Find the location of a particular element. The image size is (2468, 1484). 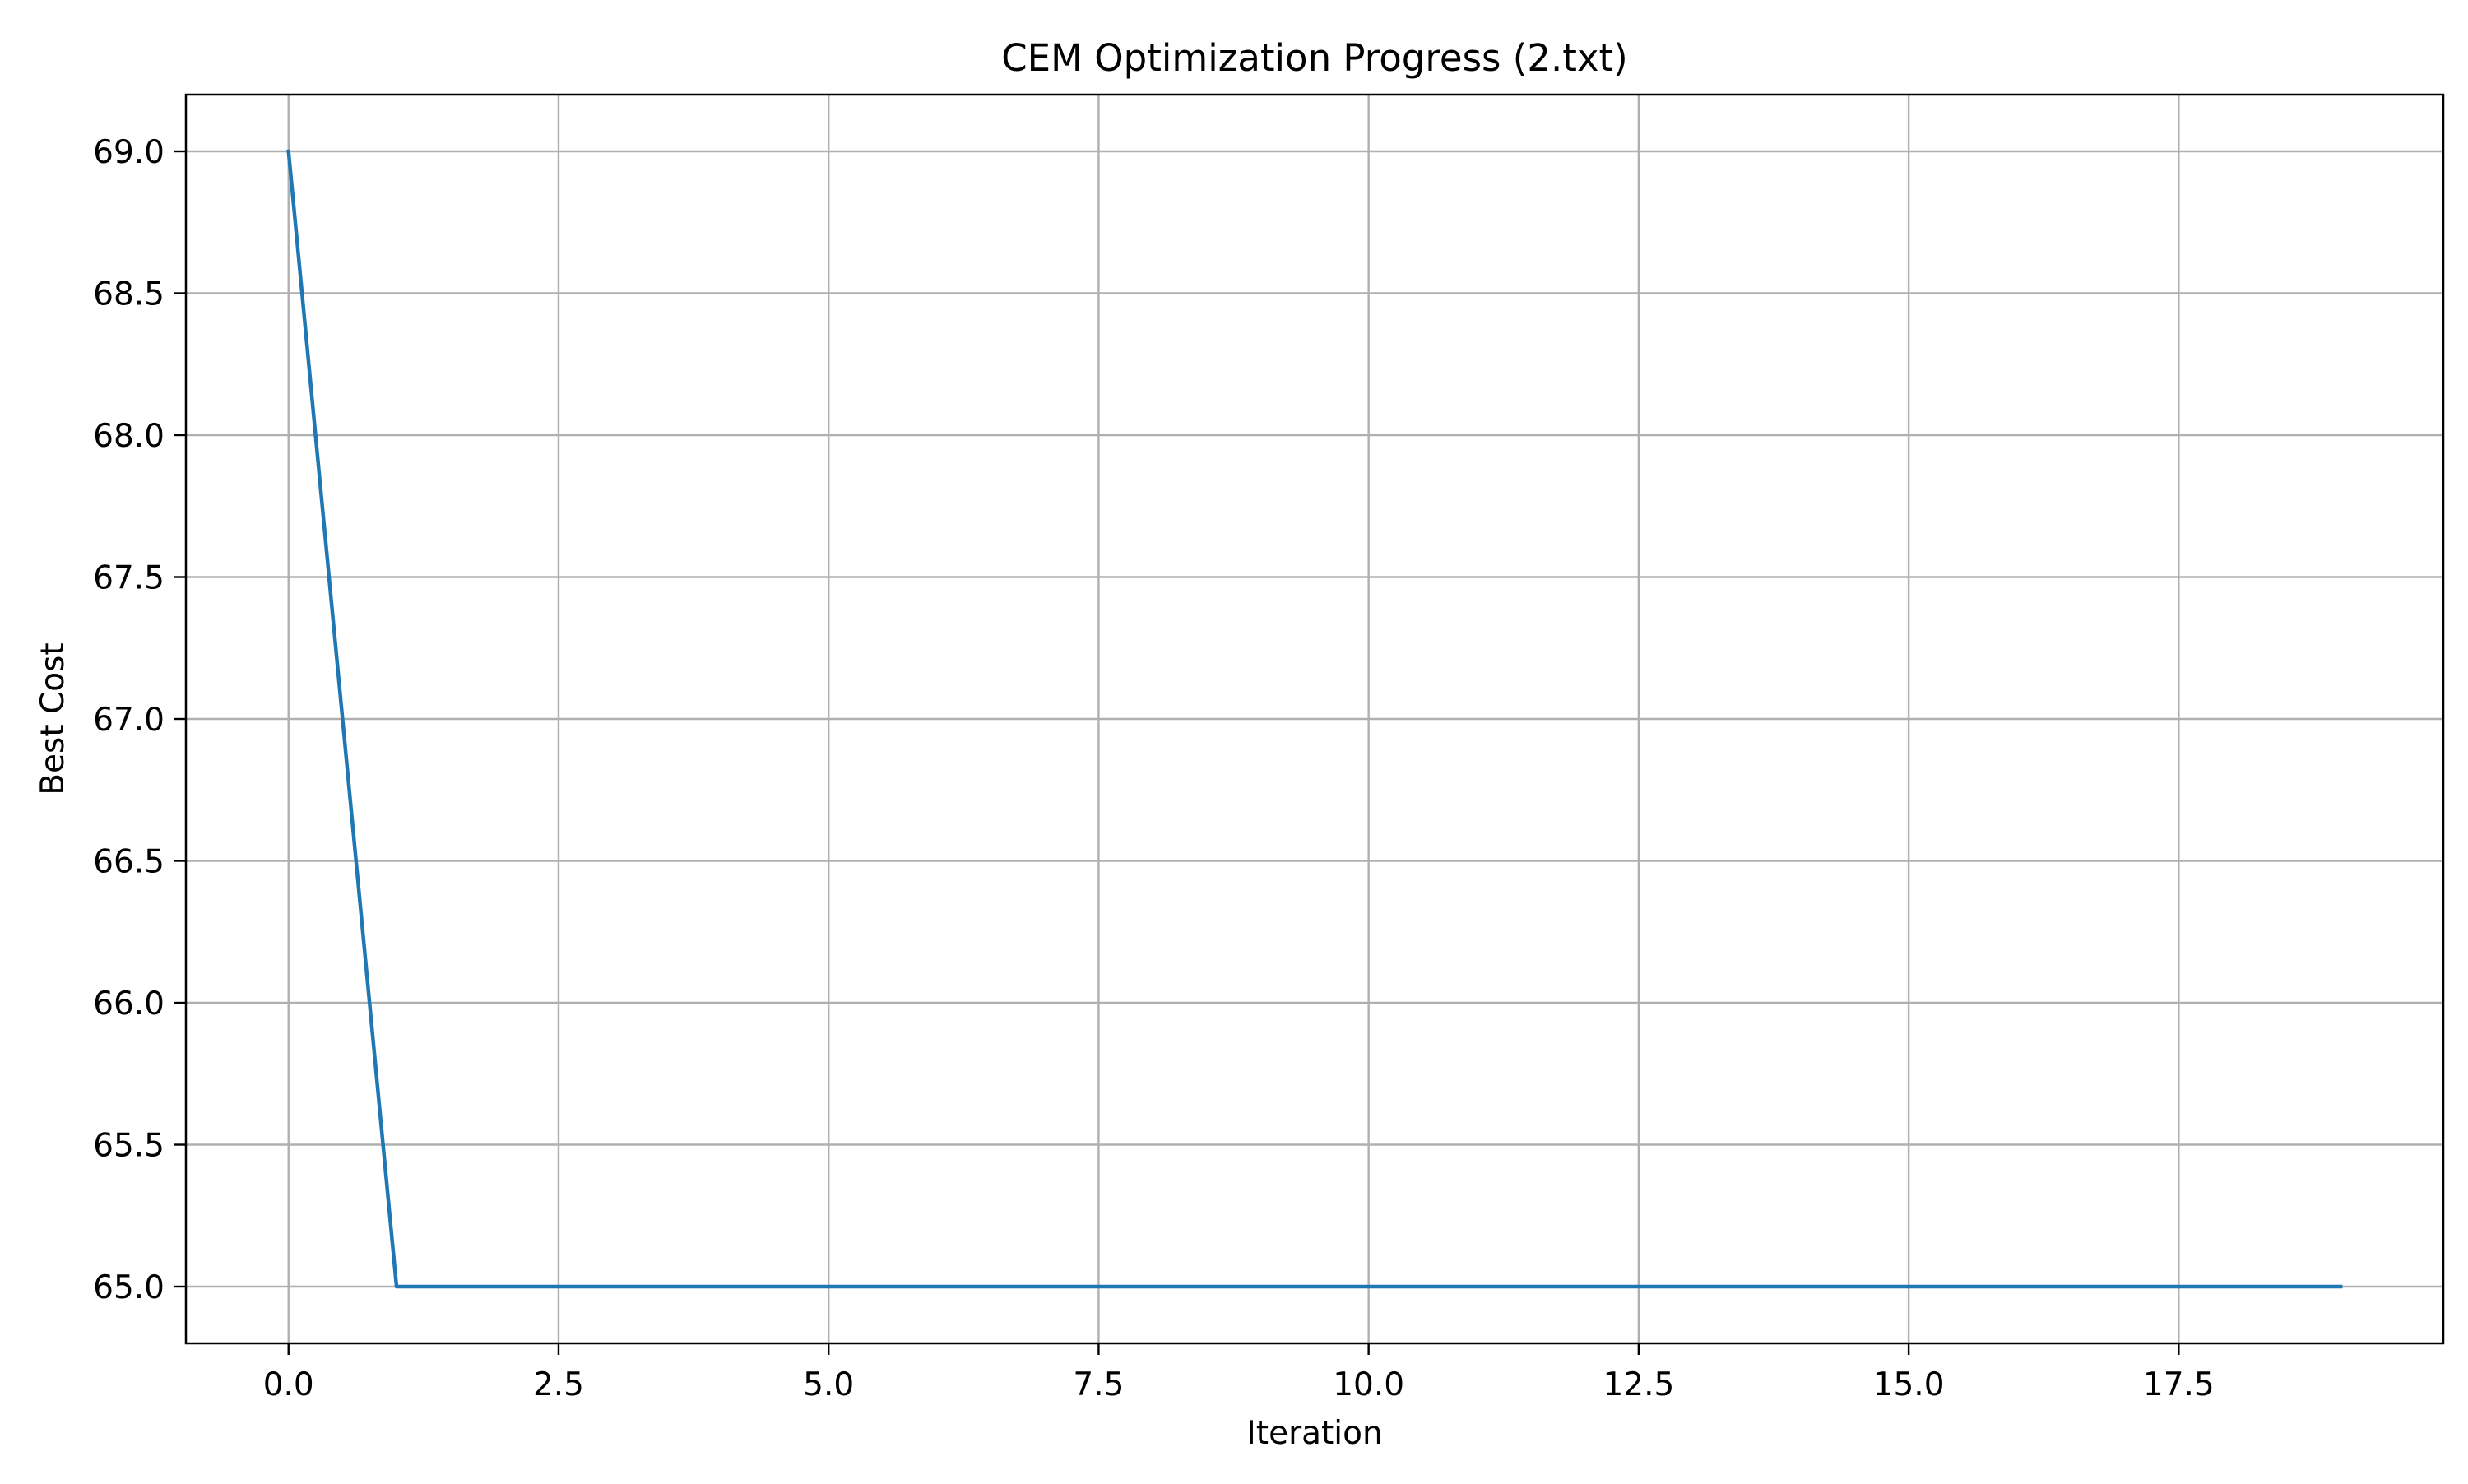

x-tick-label: 15.0 is located at coordinates (1909, 1384).